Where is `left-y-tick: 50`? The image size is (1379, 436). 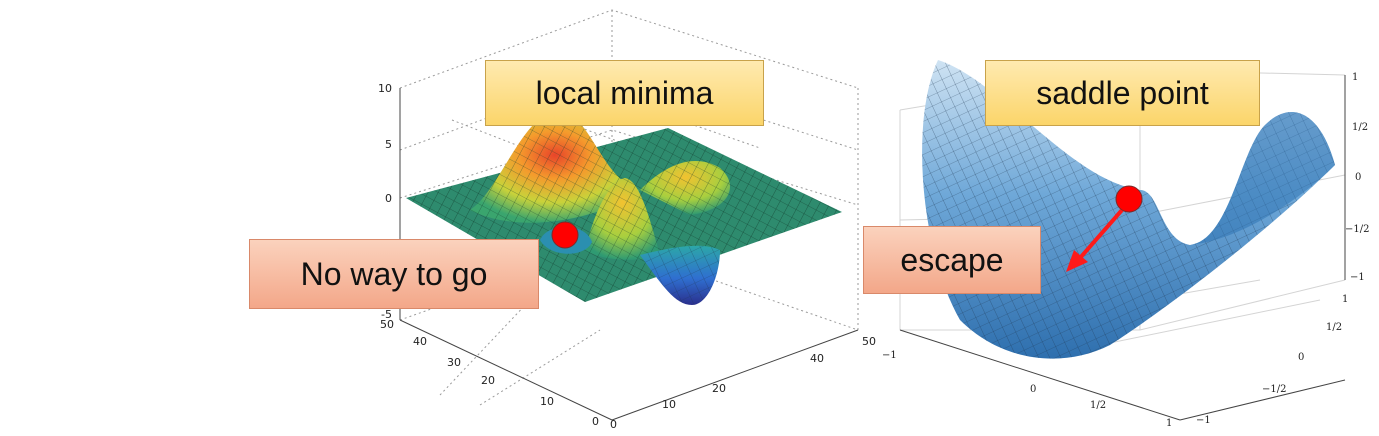 left-y-tick: 50 is located at coordinates (387, 324).